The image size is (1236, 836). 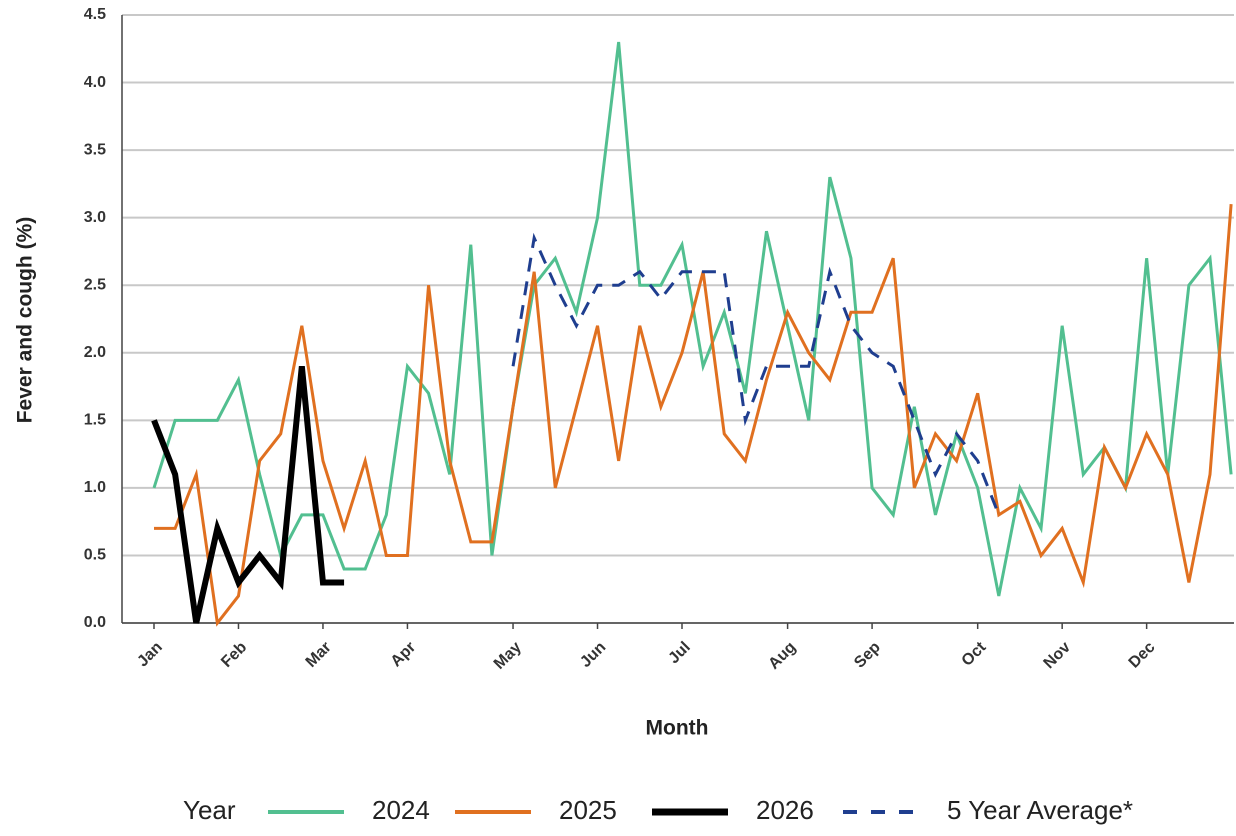 What do you see at coordinates (974, 653) in the screenshot?
I see `x-tick-label: Oct` at bounding box center [974, 653].